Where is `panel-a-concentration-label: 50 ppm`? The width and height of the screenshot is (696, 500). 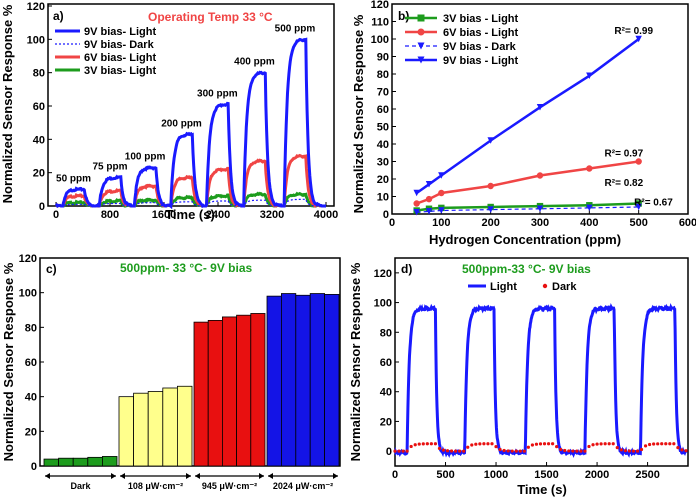 panel-a-concentration-label: 50 ppm is located at coordinates (73, 178).